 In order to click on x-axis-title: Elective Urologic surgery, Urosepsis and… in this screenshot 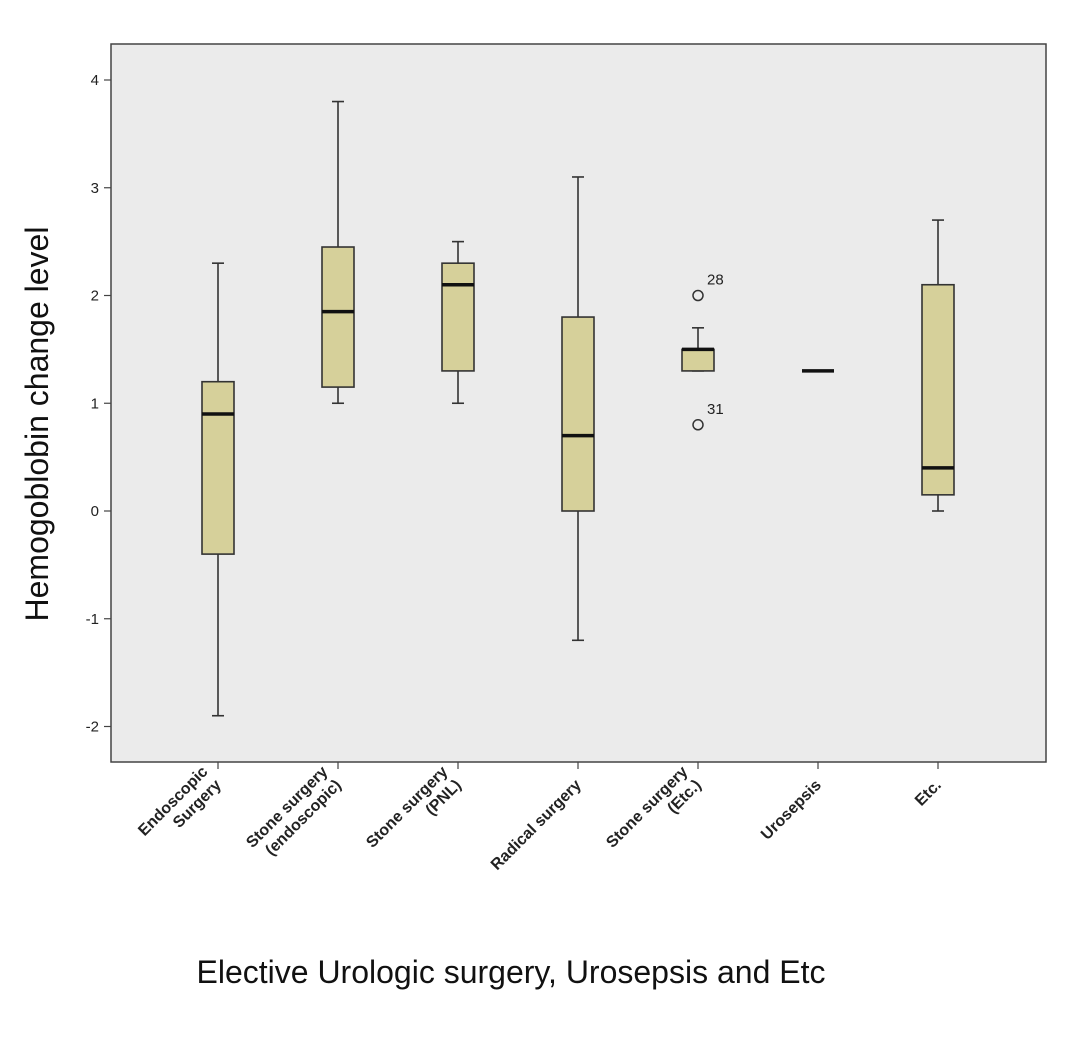, I will do `click(511, 972)`.